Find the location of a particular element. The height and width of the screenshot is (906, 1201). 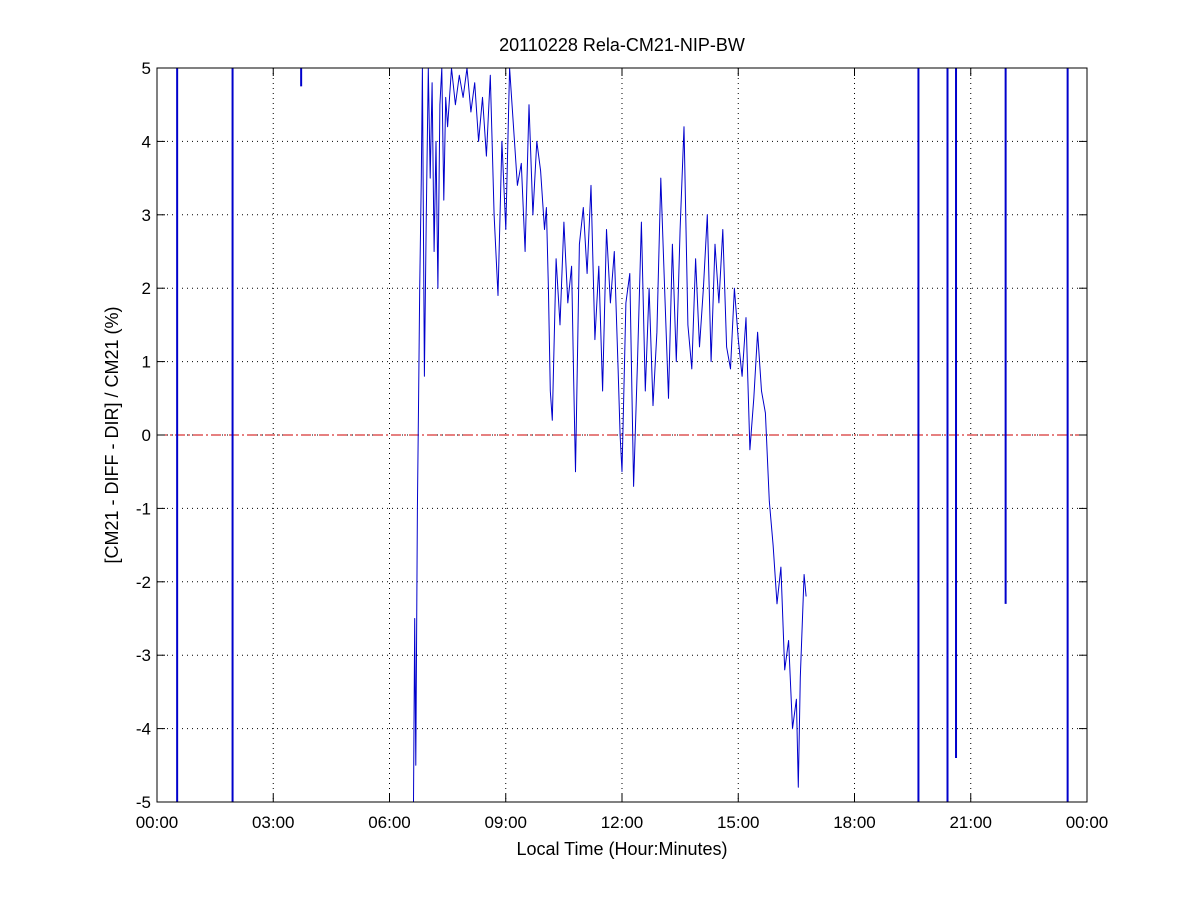

chart-title: 20110228 Rela-CM21-NIP-BW is located at coordinates (622, 45).